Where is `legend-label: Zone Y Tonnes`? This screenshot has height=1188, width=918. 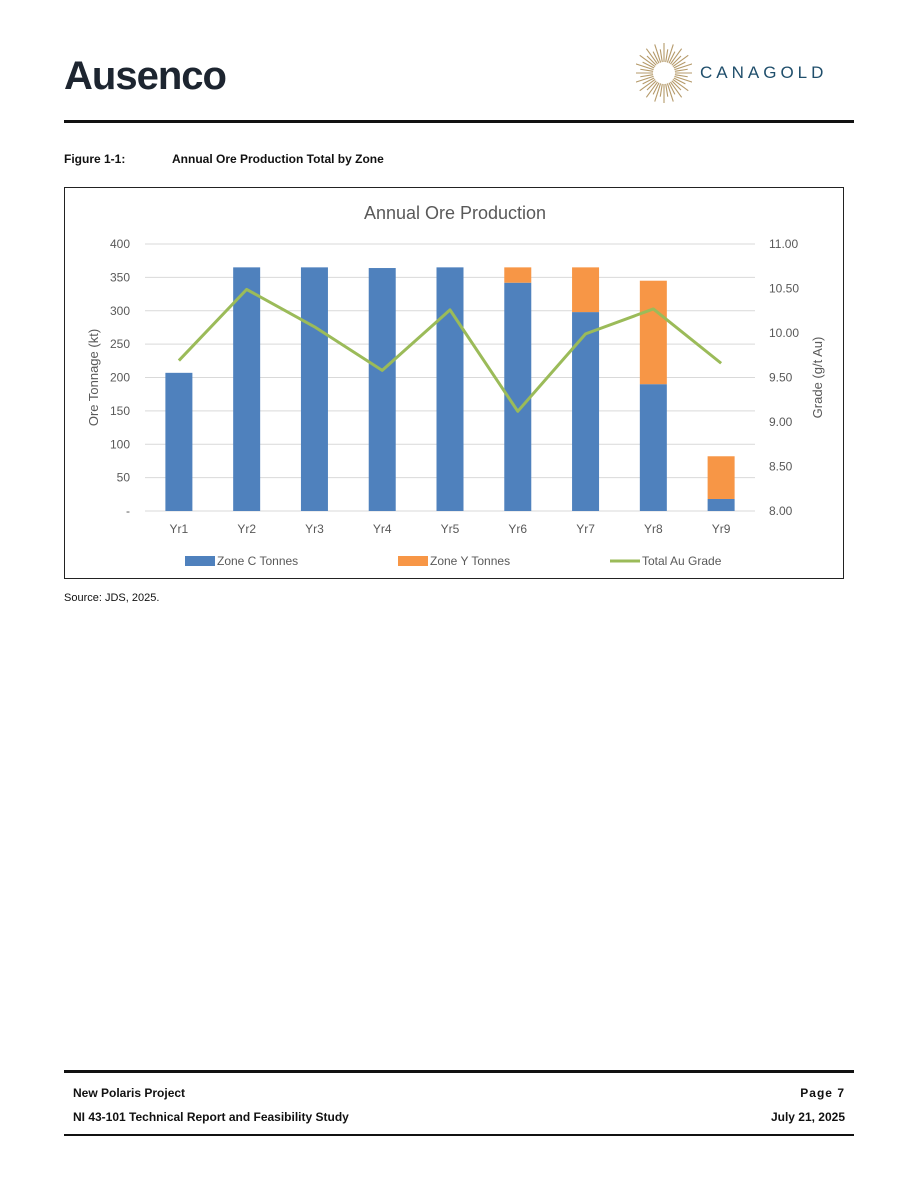 legend-label: Zone Y Tonnes is located at coordinates (470, 561).